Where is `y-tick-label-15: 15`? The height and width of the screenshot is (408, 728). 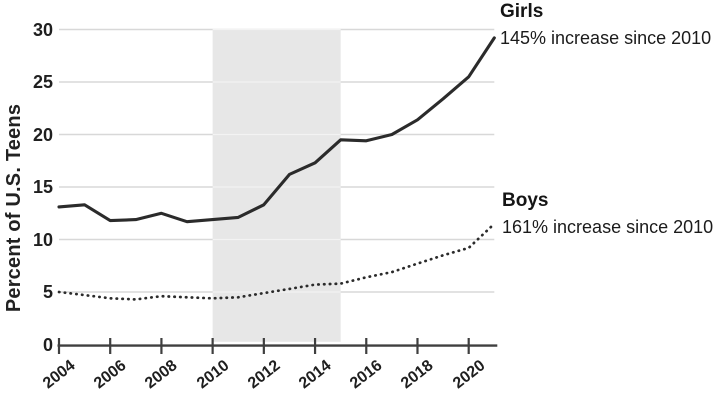
y-tick-label-15: 15 is located at coordinates (42, 187).